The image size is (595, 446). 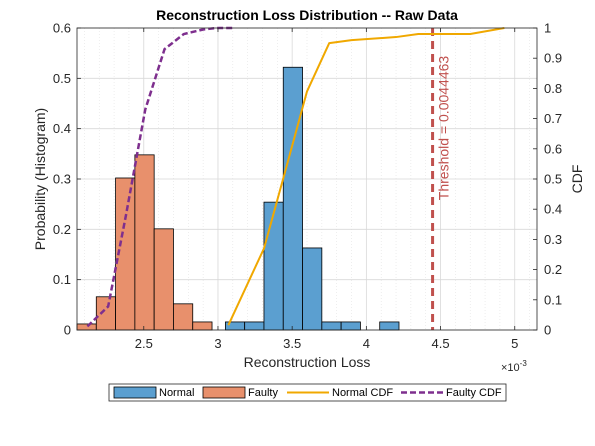 I want to click on legend: Normal Faulty Normal CDF Faulty CDF, so click(x=307, y=392).